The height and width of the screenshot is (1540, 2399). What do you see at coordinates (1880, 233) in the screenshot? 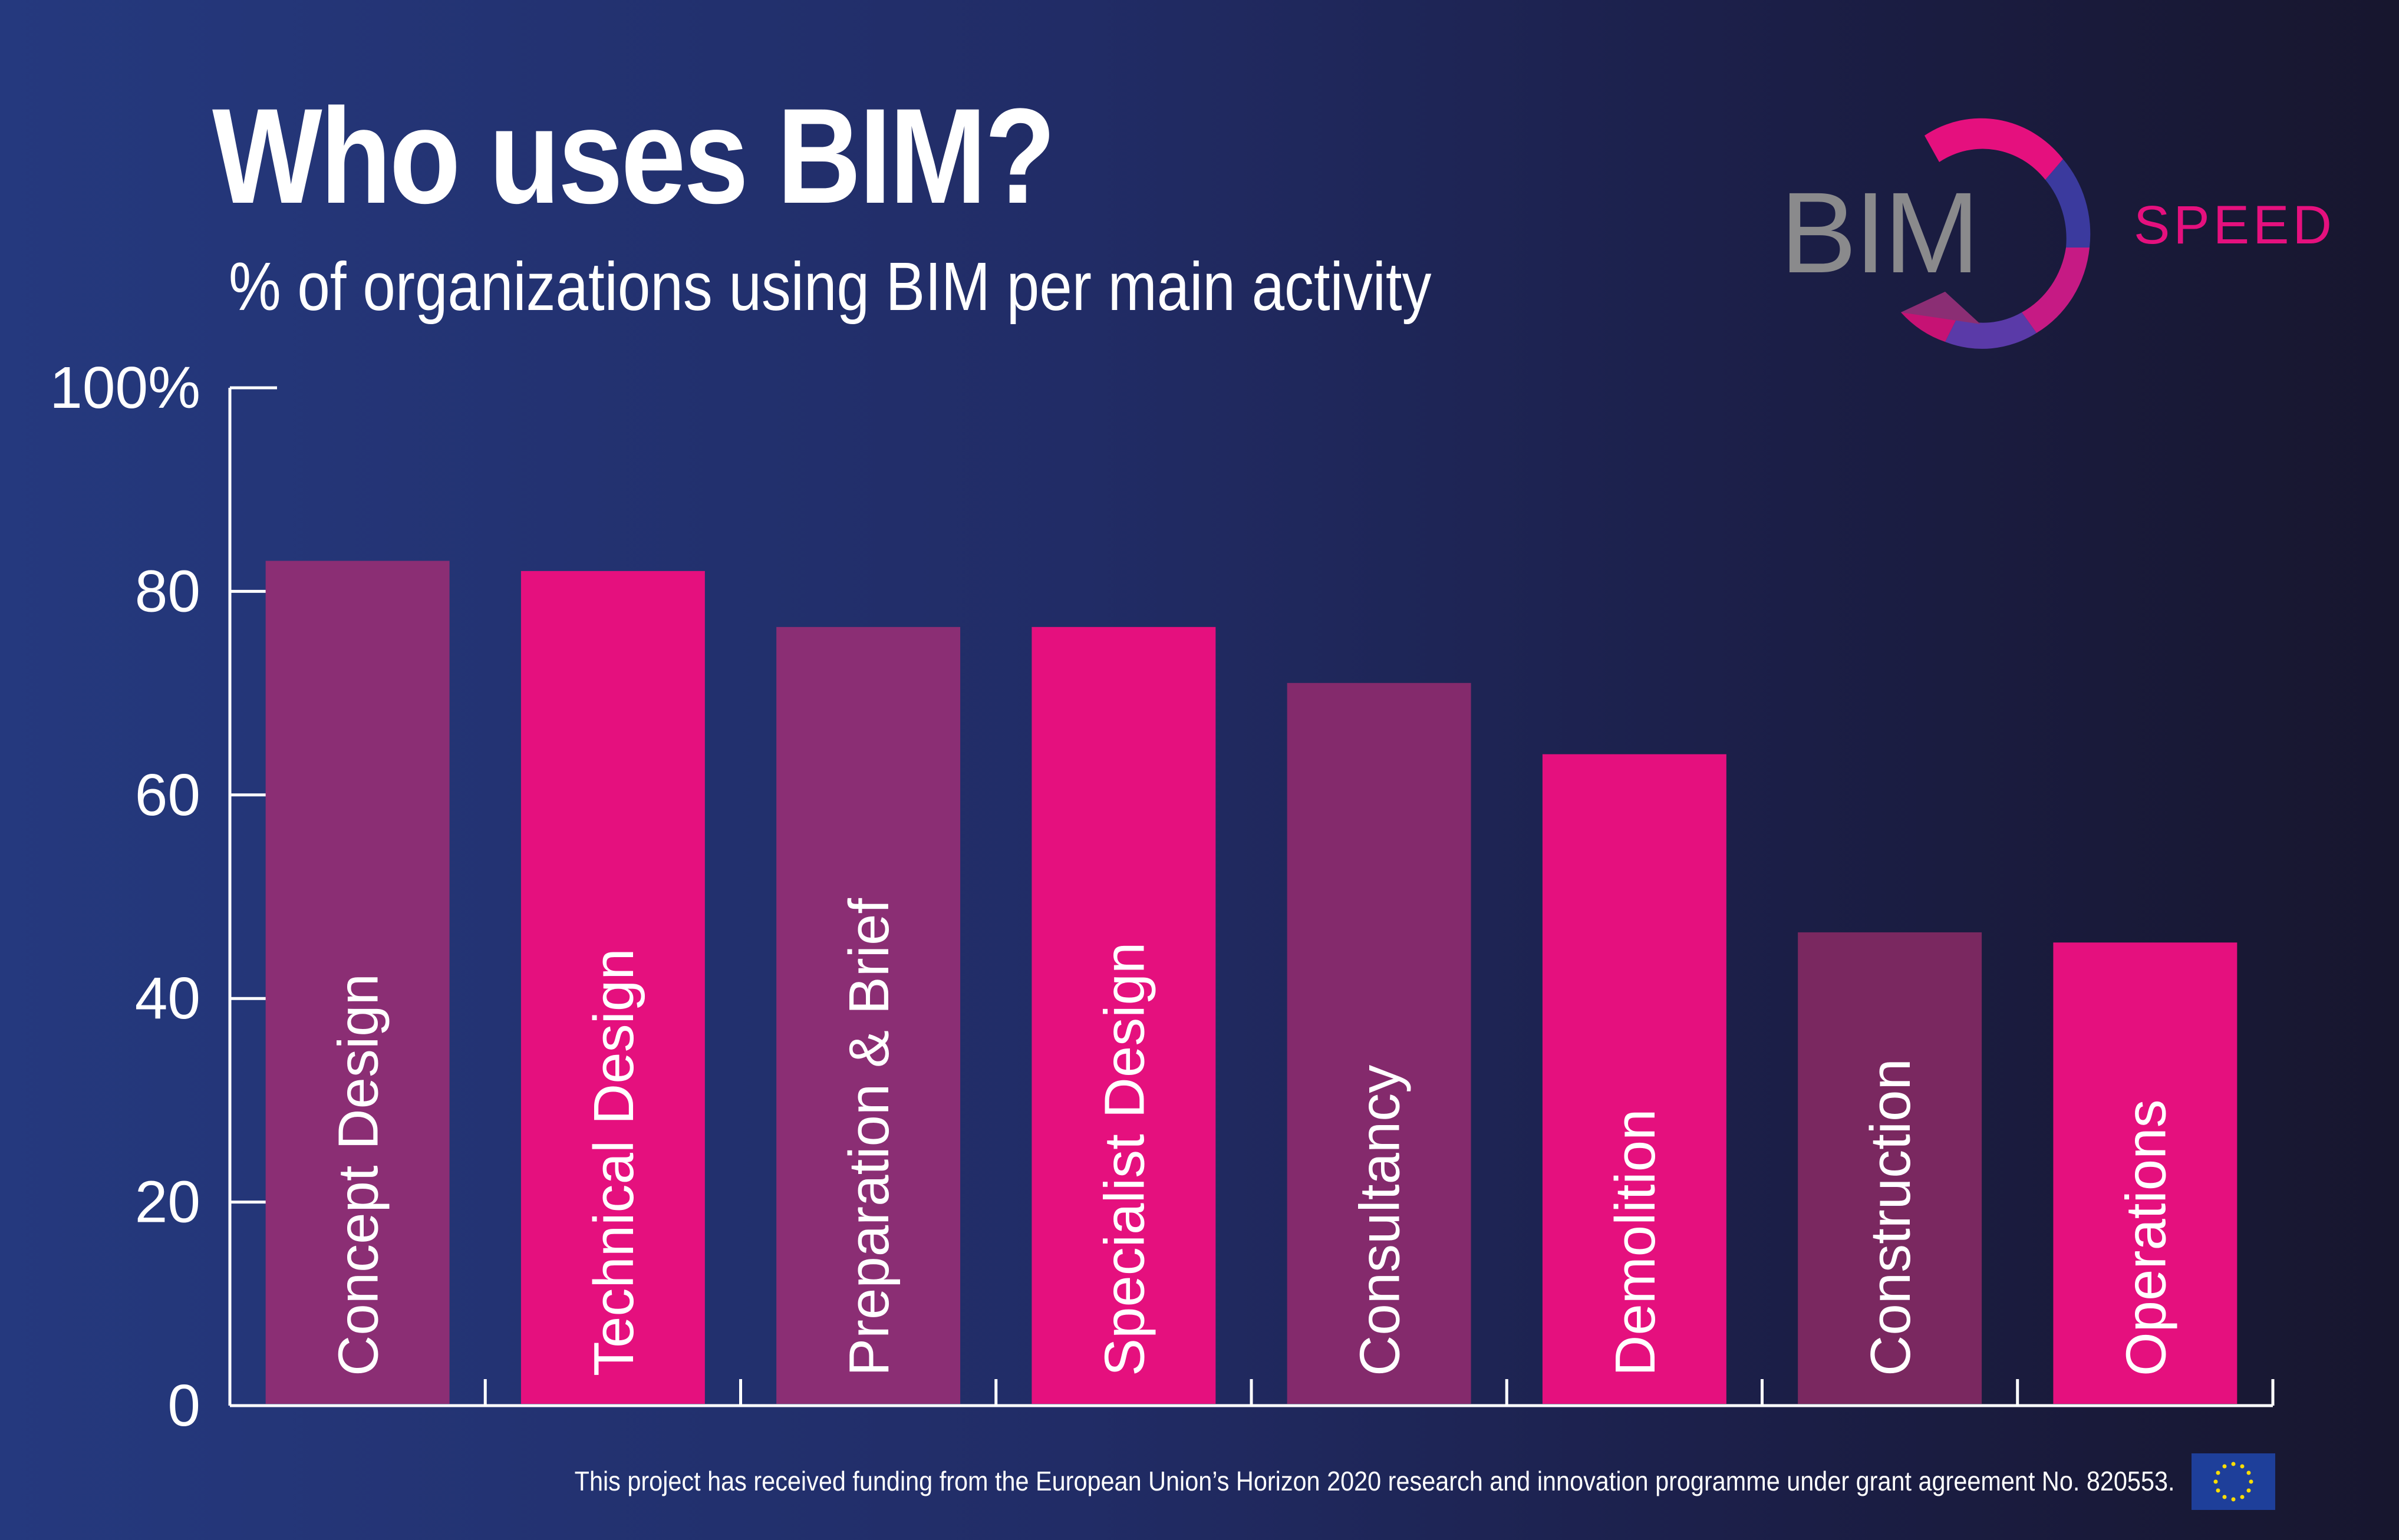
I see `logo-text: BIM` at bounding box center [1880, 233].